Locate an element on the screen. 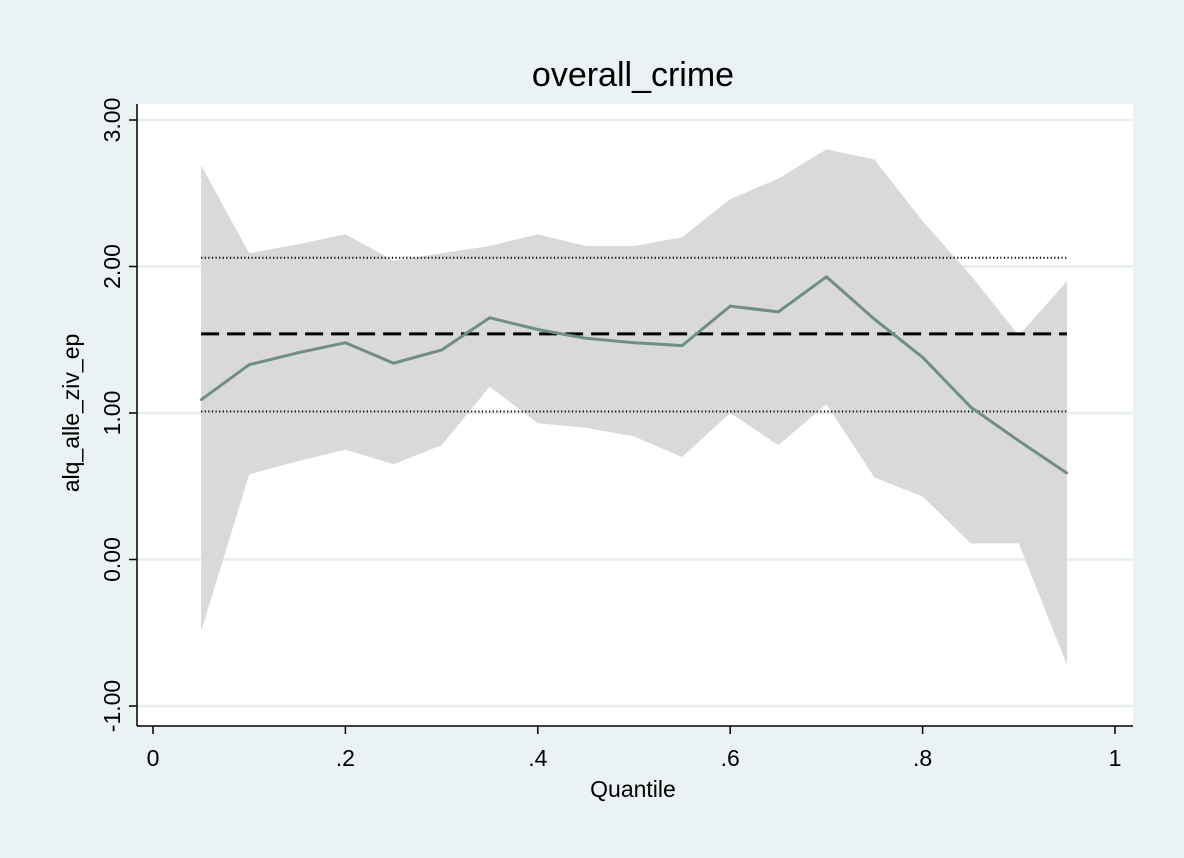 The image size is (1184, 858). y-tick-label: 1.00 is located at coordinates (112, 413).